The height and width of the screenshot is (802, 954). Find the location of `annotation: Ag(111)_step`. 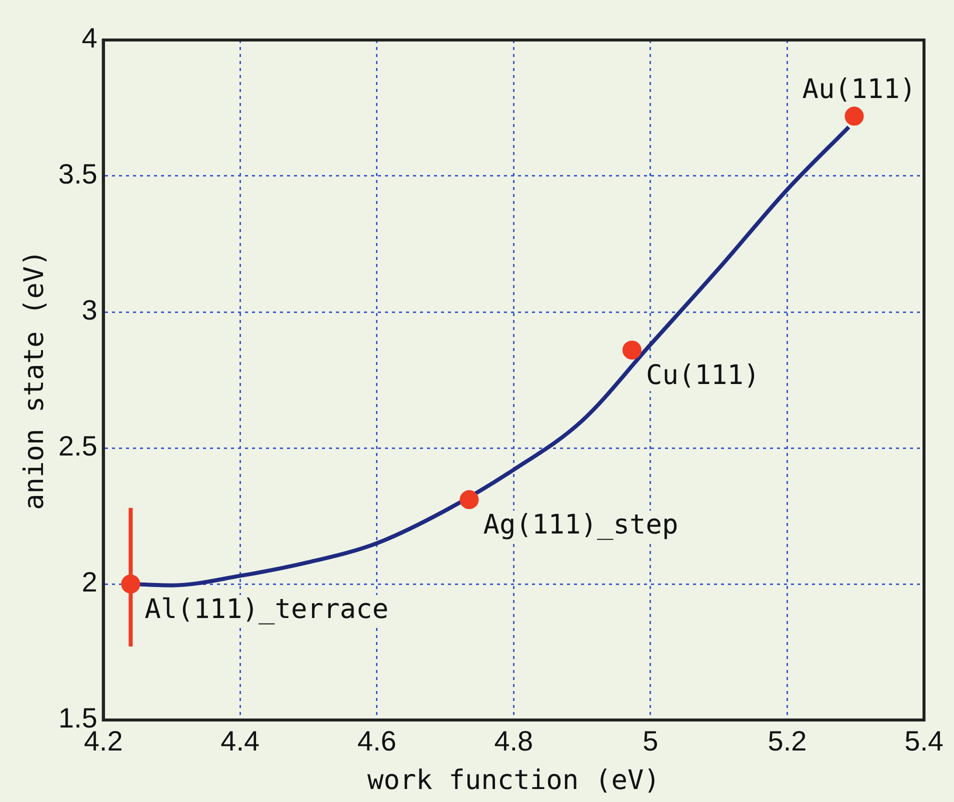

annotation: Ag(111)_step is located at coordinates (580, 525).